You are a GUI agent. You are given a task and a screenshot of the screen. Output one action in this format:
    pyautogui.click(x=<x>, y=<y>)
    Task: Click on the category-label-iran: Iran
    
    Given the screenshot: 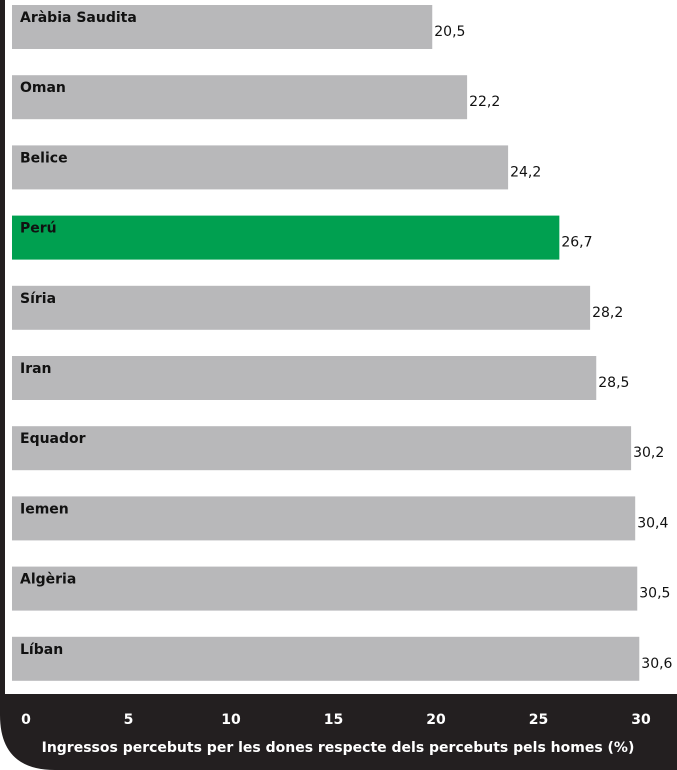 What is the action you would take?
    pyautogui.click(x=36, y=369)
    